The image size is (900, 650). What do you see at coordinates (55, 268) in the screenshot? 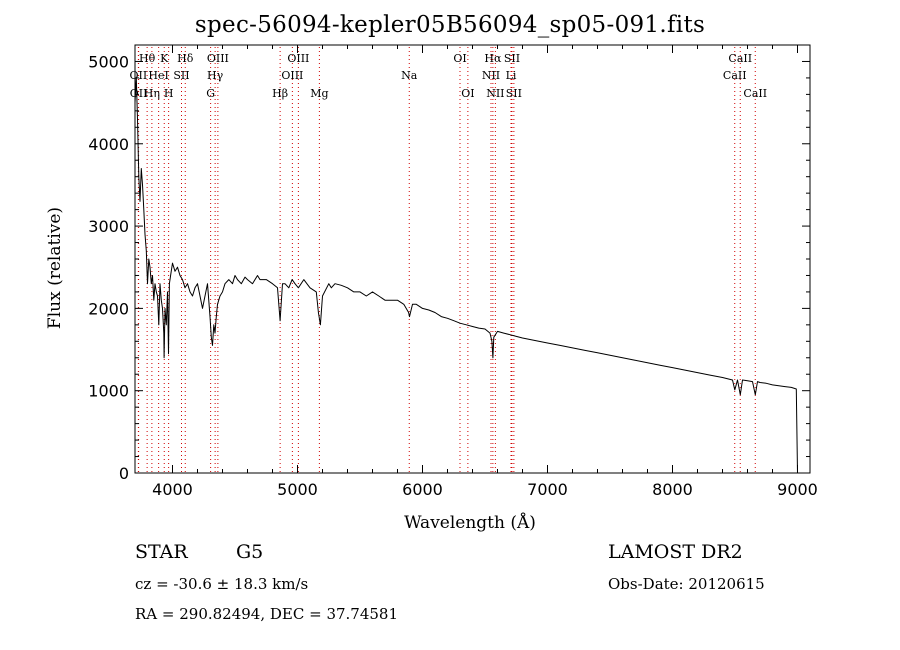
I see `y-axis-label: Flux (relative)` at bounding box center [55, 268].